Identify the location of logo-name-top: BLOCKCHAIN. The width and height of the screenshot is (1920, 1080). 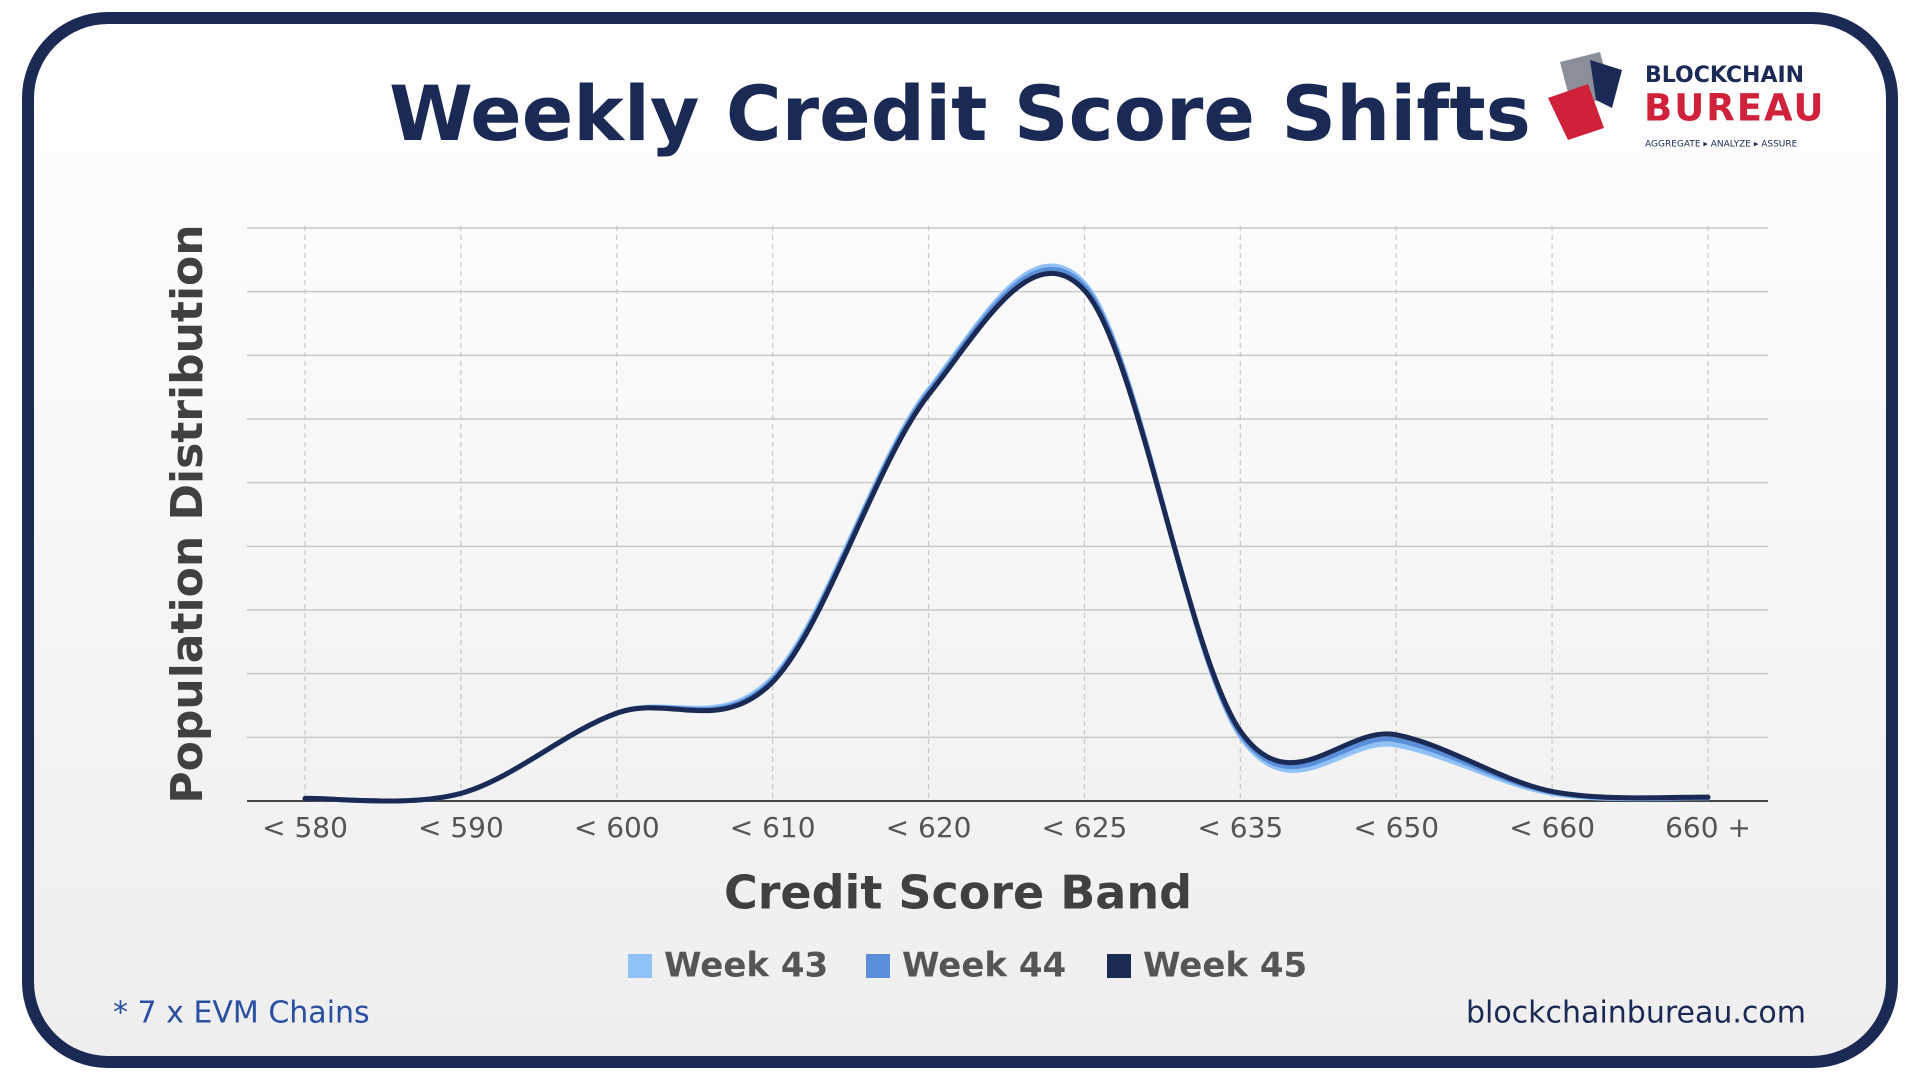
(1724, 75).